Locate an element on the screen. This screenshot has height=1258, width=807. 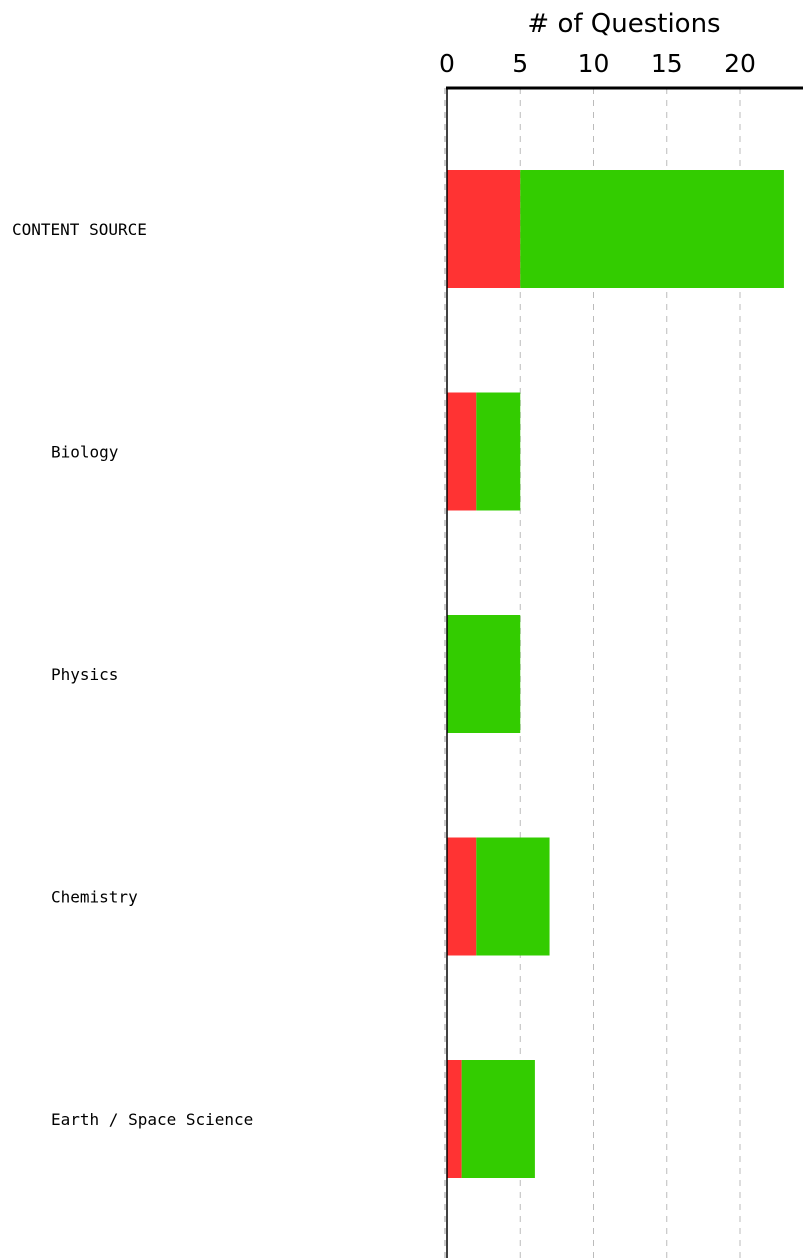
x-tick-label: 20 is located at coordinates (740, 63).